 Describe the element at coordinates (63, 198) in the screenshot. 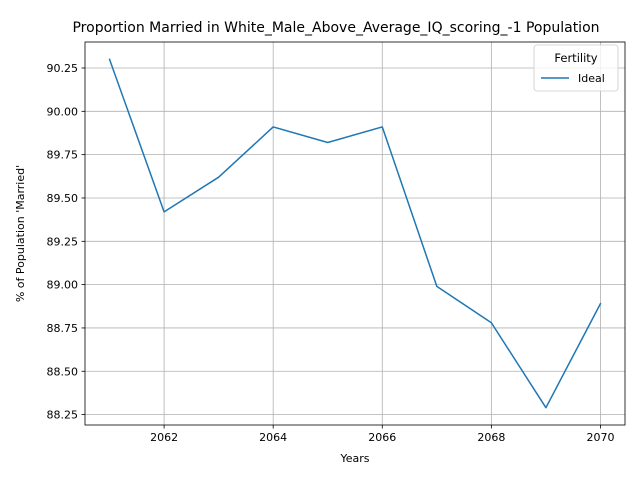

I see `y-tick-label: 89.50` at that location.